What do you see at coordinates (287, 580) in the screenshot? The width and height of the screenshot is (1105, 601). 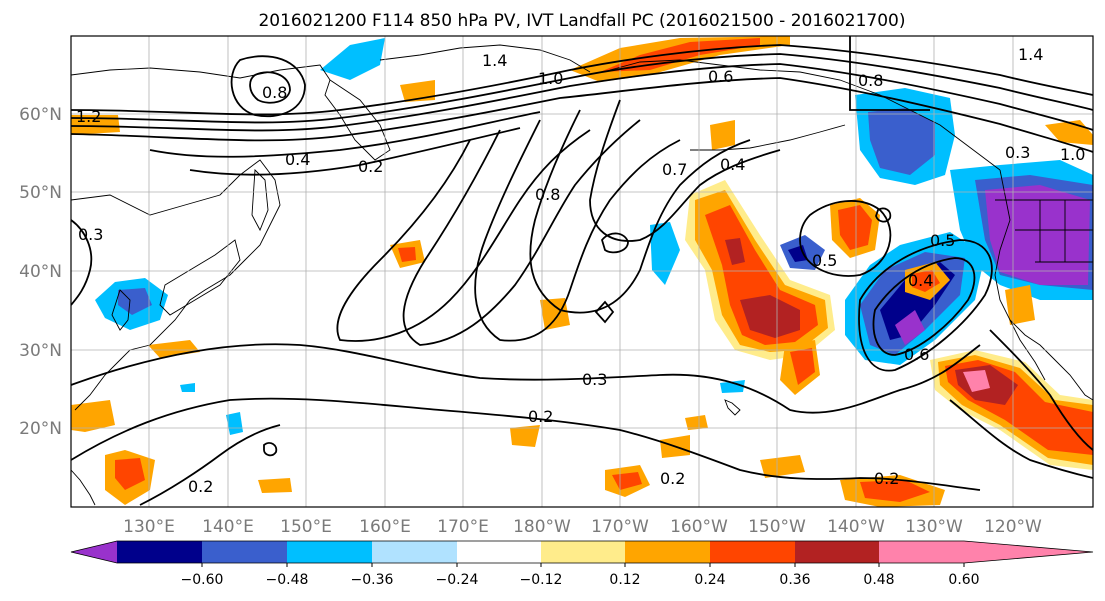 I see `colorbar-tick-label: −0.48` at bounding box center [287, 580].